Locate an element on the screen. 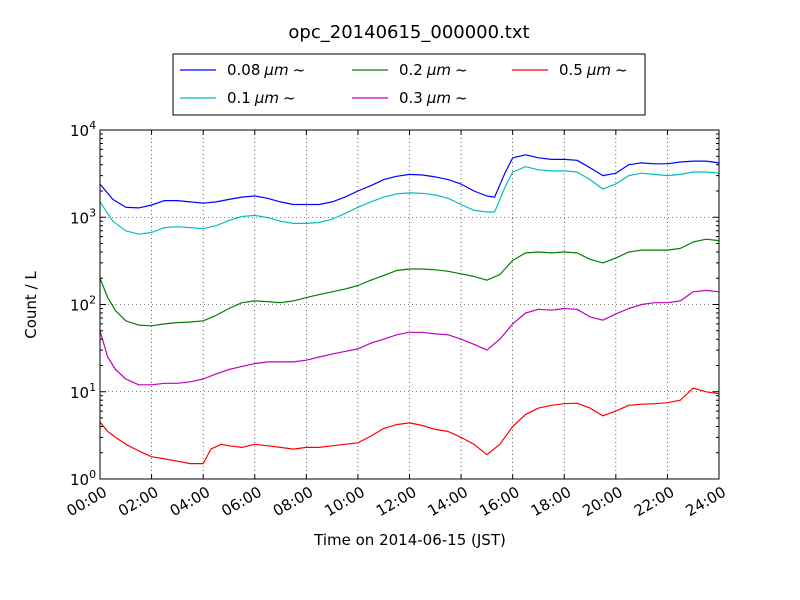 The height and width of the screenshot is (600, 800). legend-label: 0.3 μm ~ is located at coordinates (433, 98).